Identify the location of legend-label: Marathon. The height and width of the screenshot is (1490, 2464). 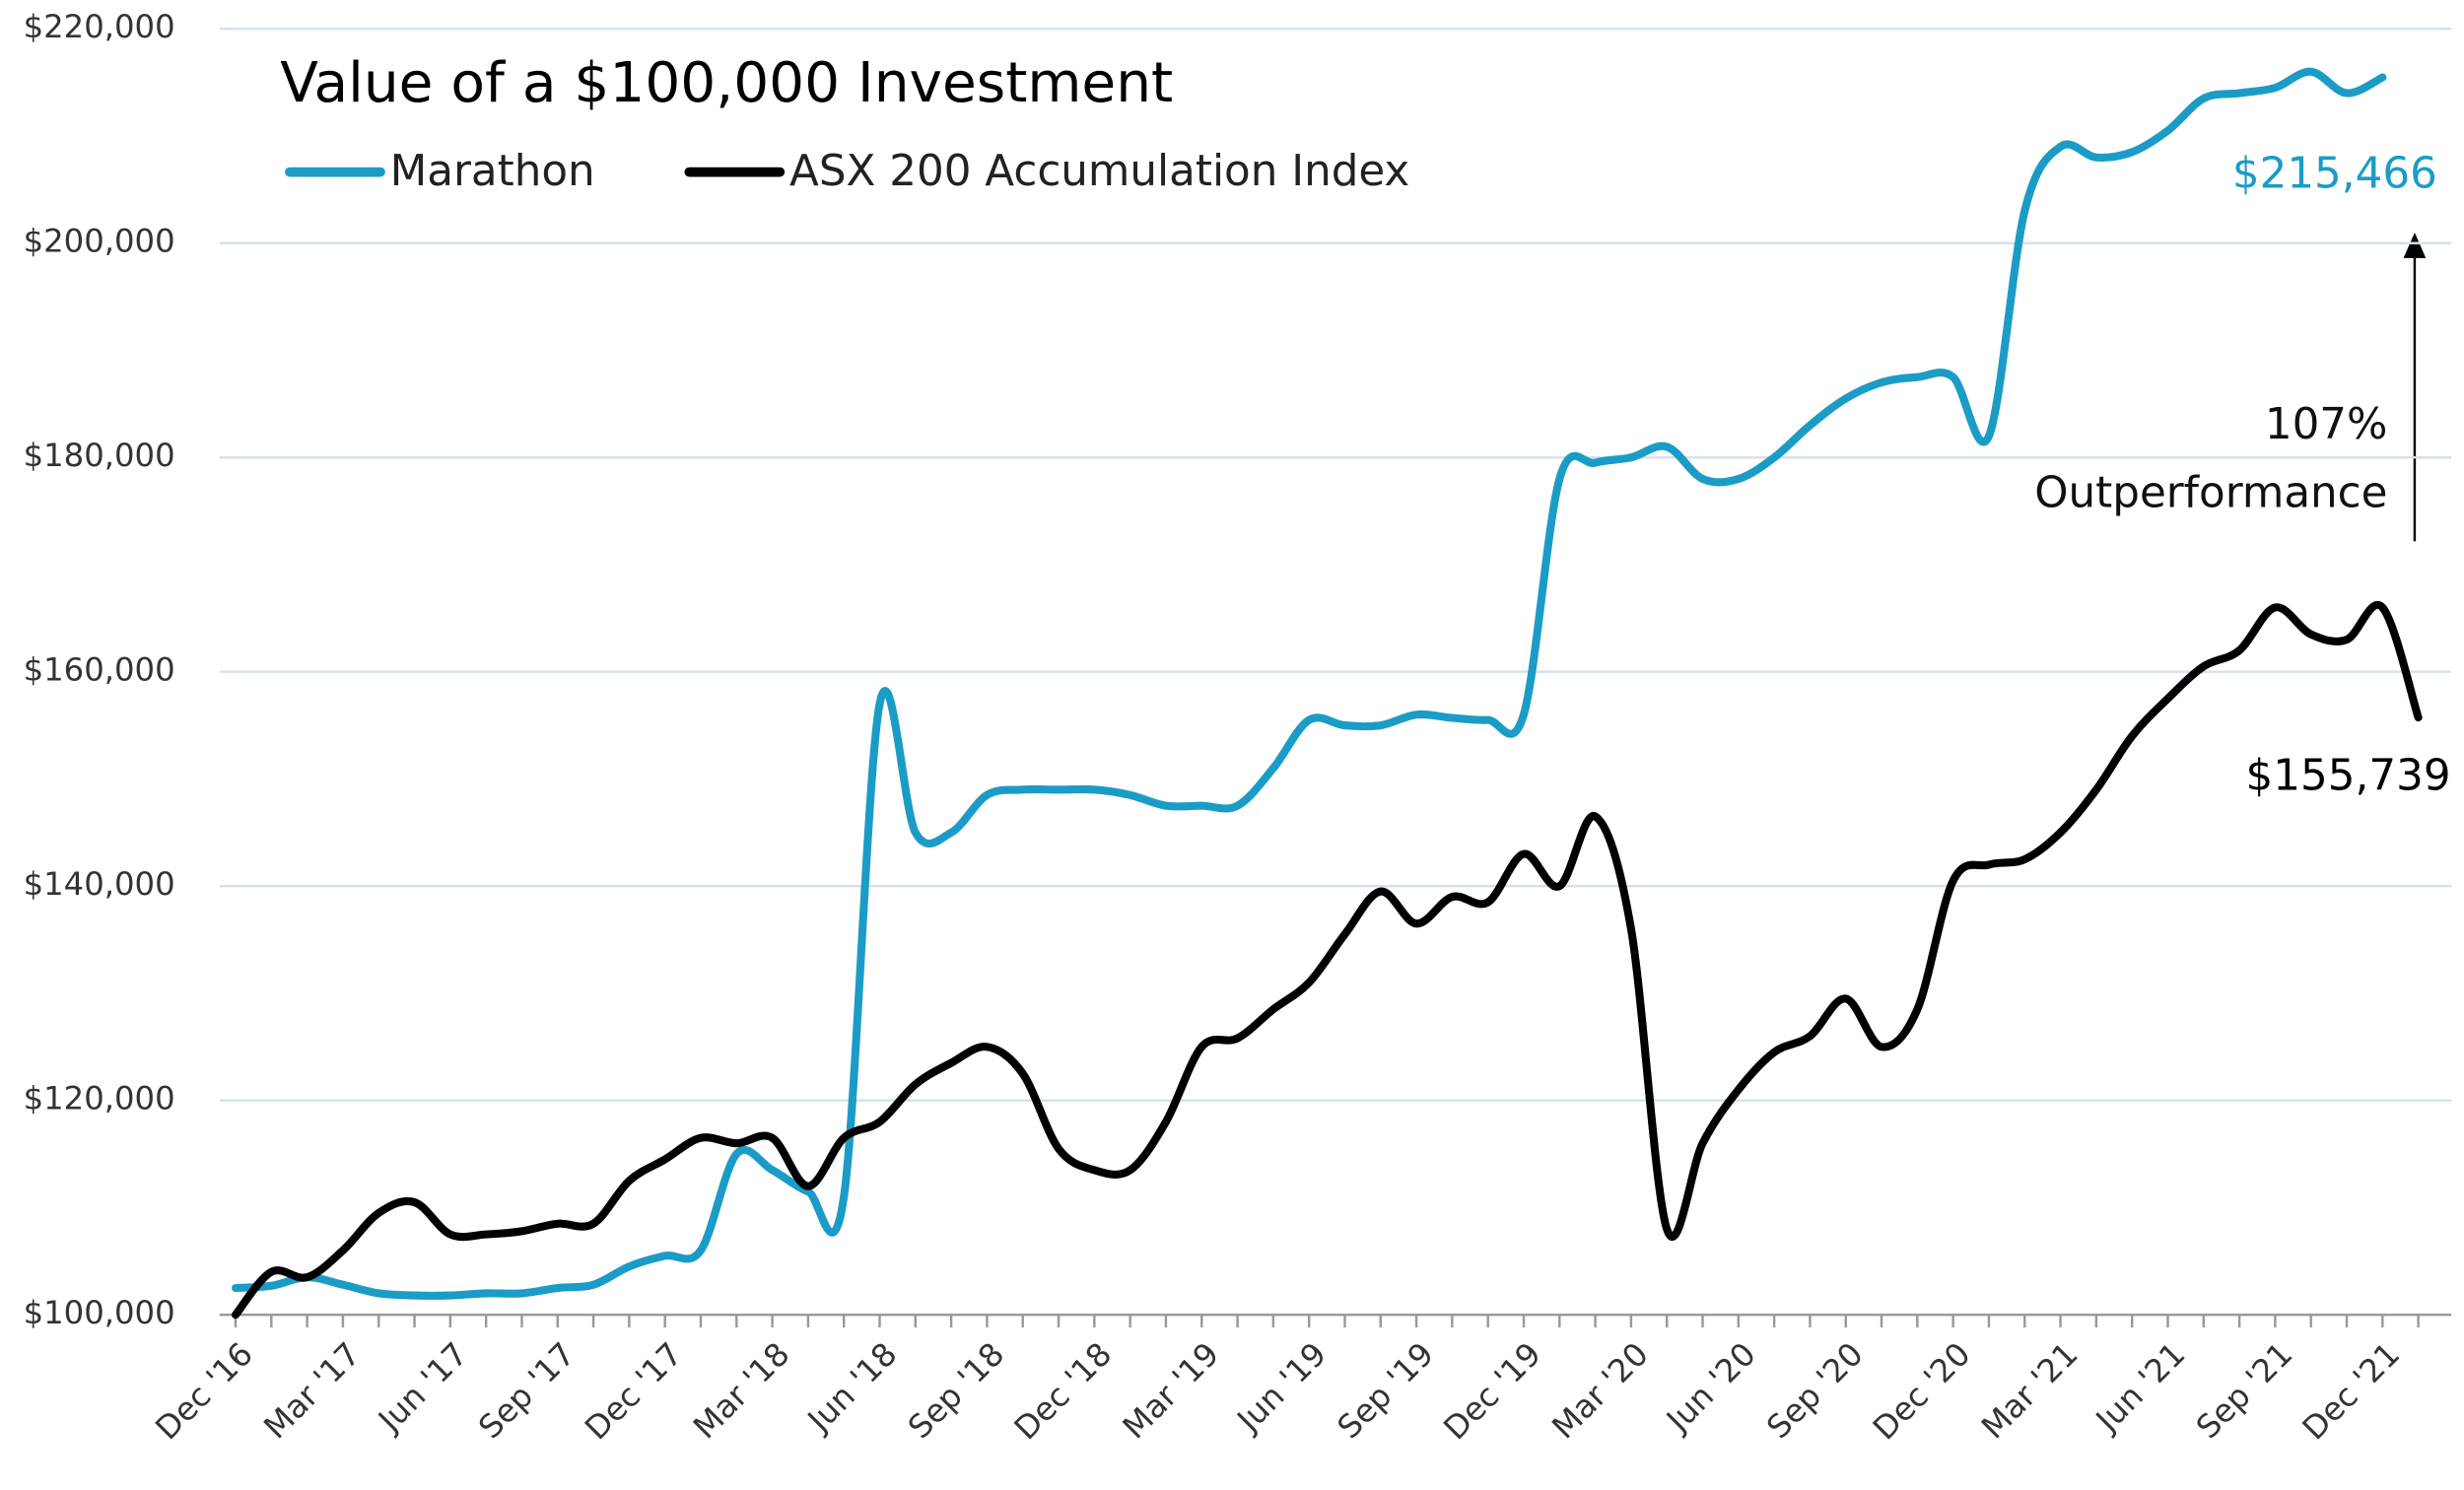
(492, 171).